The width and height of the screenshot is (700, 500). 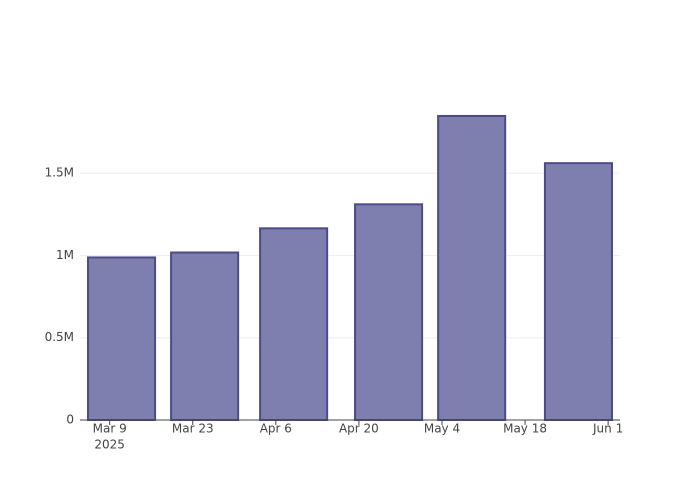 What do you see at coordinates (442, 429) in the screenshot?
I see `x-tick-label: May 4` at bounding box center [442, 429].